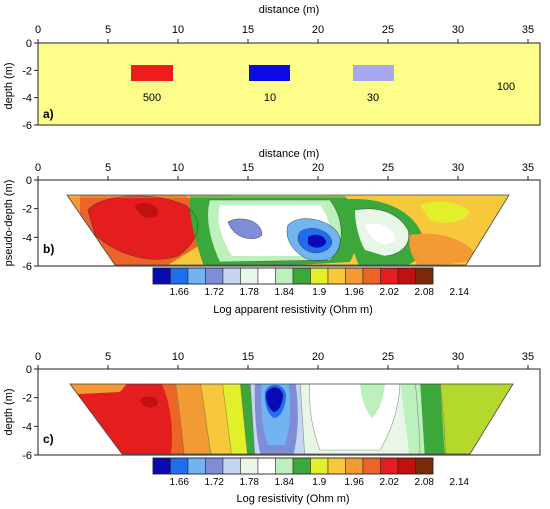 The image size is (550, 509). What do you see at coordinates (445, 212) in the screenshot?
I see `pseudo-yellow-right` at bounding box center [445, 212].